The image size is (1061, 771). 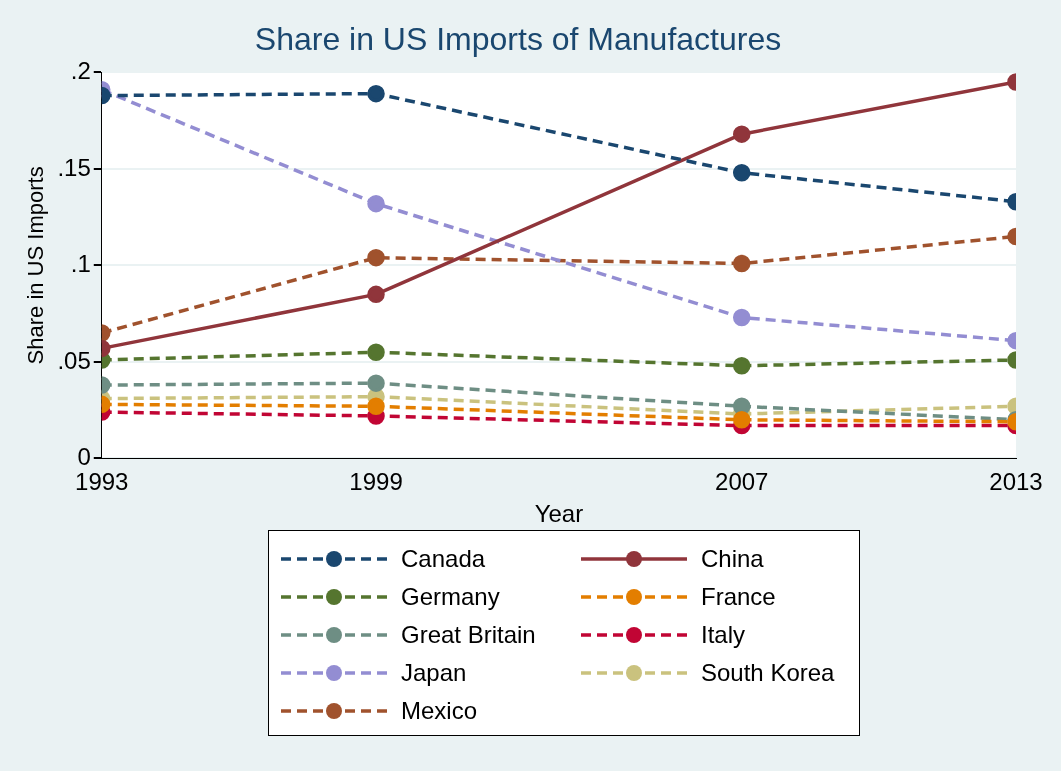 What do you see at coordinates (1016, 482) in the screenshot?
I see `x-tick-label: 2013` at bounding box center [1016, 482].